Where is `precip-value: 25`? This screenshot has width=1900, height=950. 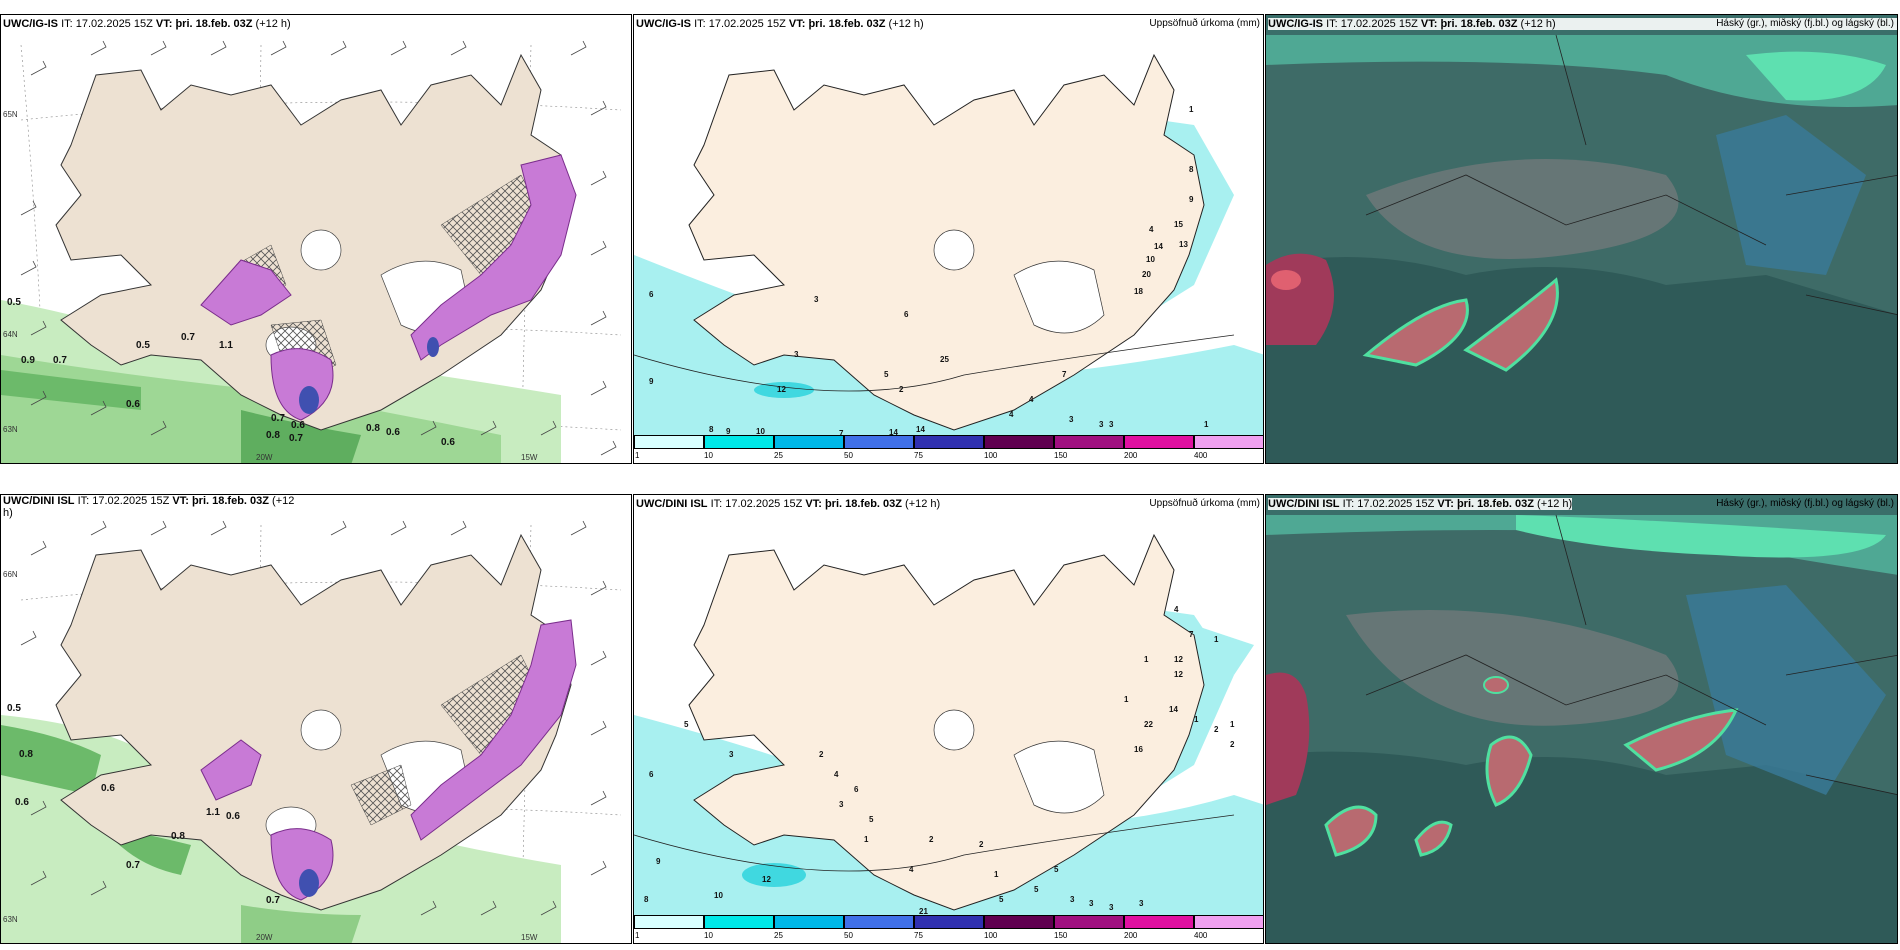 precip-value: 25 is located at coordinates (944, 359).